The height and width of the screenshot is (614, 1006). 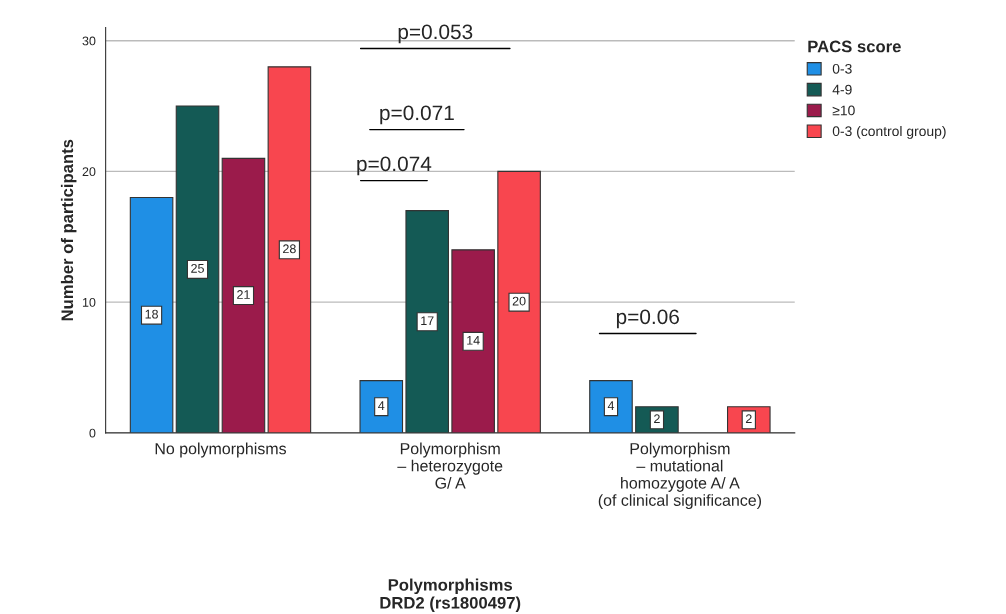 What do you see at coordinates (889, 132) in the screenshot?
I see `legend-label: 0-3 (control group)` at bounding box center [889, 132].